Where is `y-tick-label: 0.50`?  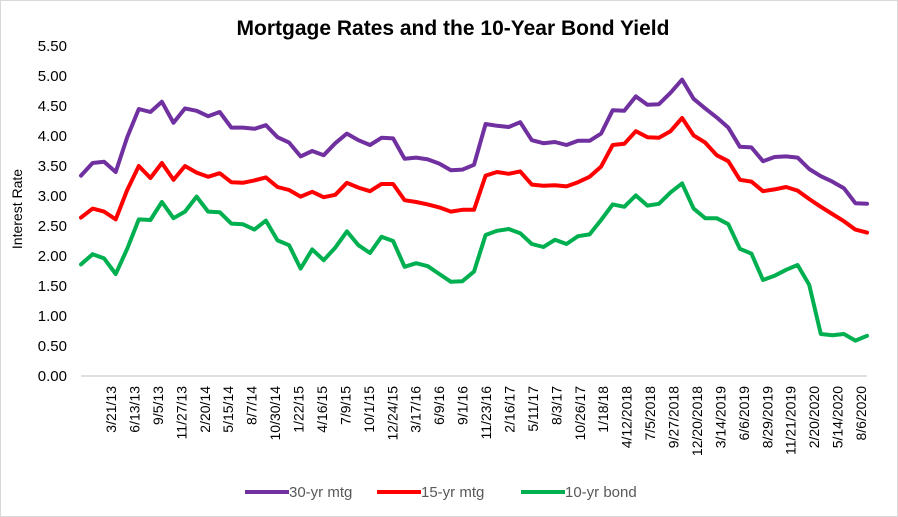
y-tick-label: 0.50 is located at coordinates (52, 346).